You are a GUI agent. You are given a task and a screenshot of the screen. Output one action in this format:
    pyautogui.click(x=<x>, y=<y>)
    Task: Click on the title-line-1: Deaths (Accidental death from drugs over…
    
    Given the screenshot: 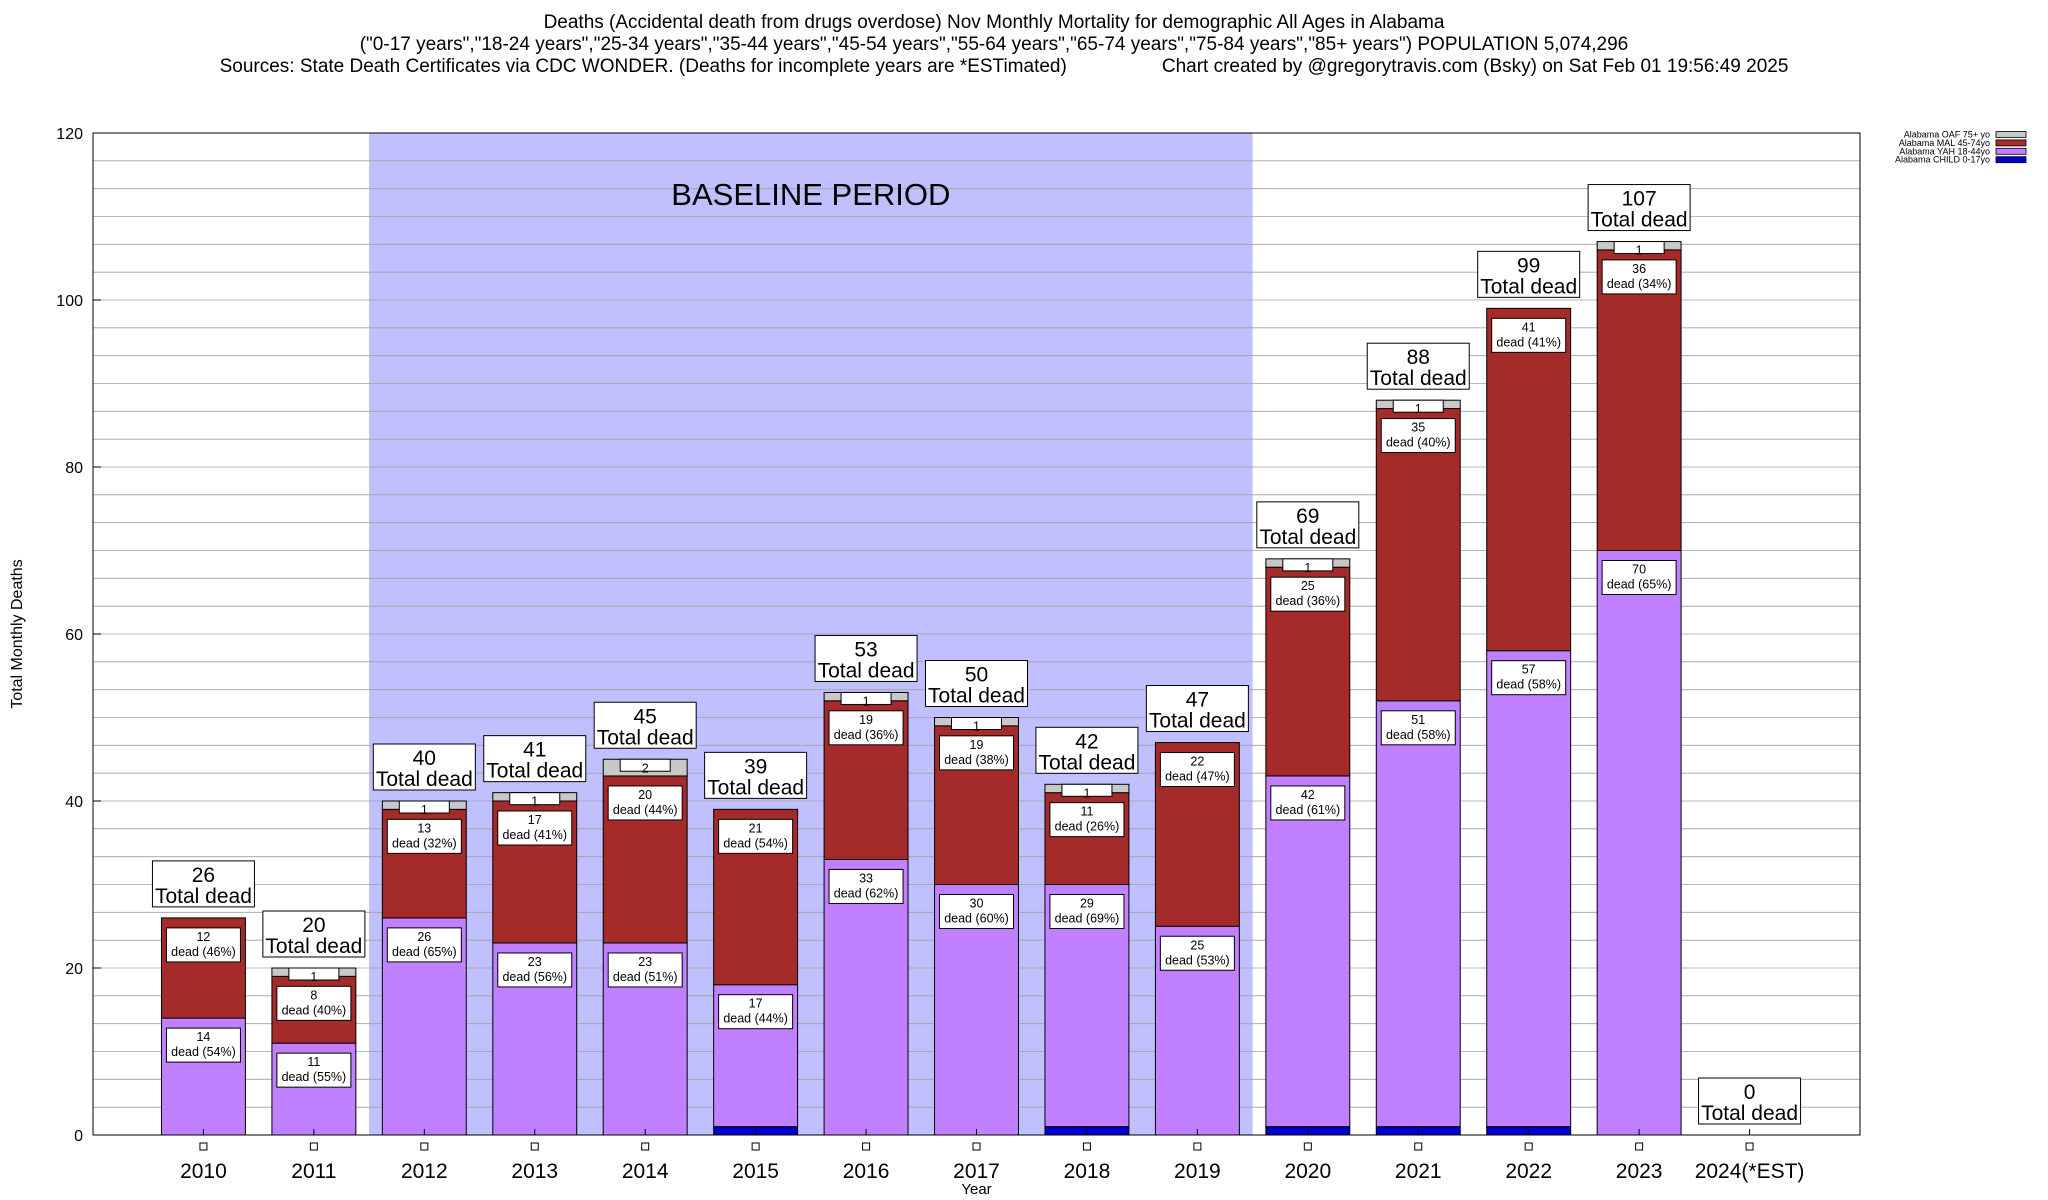 What is the action you would take?
    pyautogui.click(x=994, y=22)
    